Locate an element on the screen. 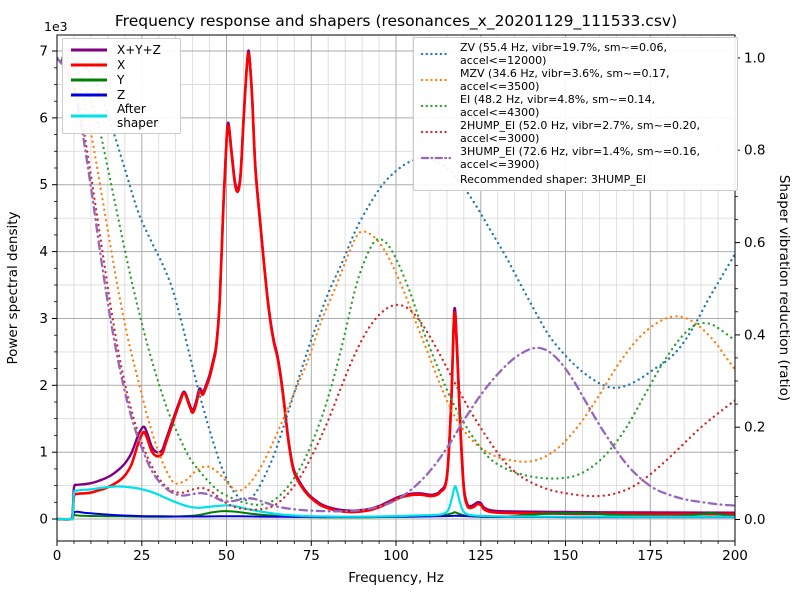 Image resolution: width=800 pixels, height=600 pixels. legend-line-EI is located at coordinates (436, 106).